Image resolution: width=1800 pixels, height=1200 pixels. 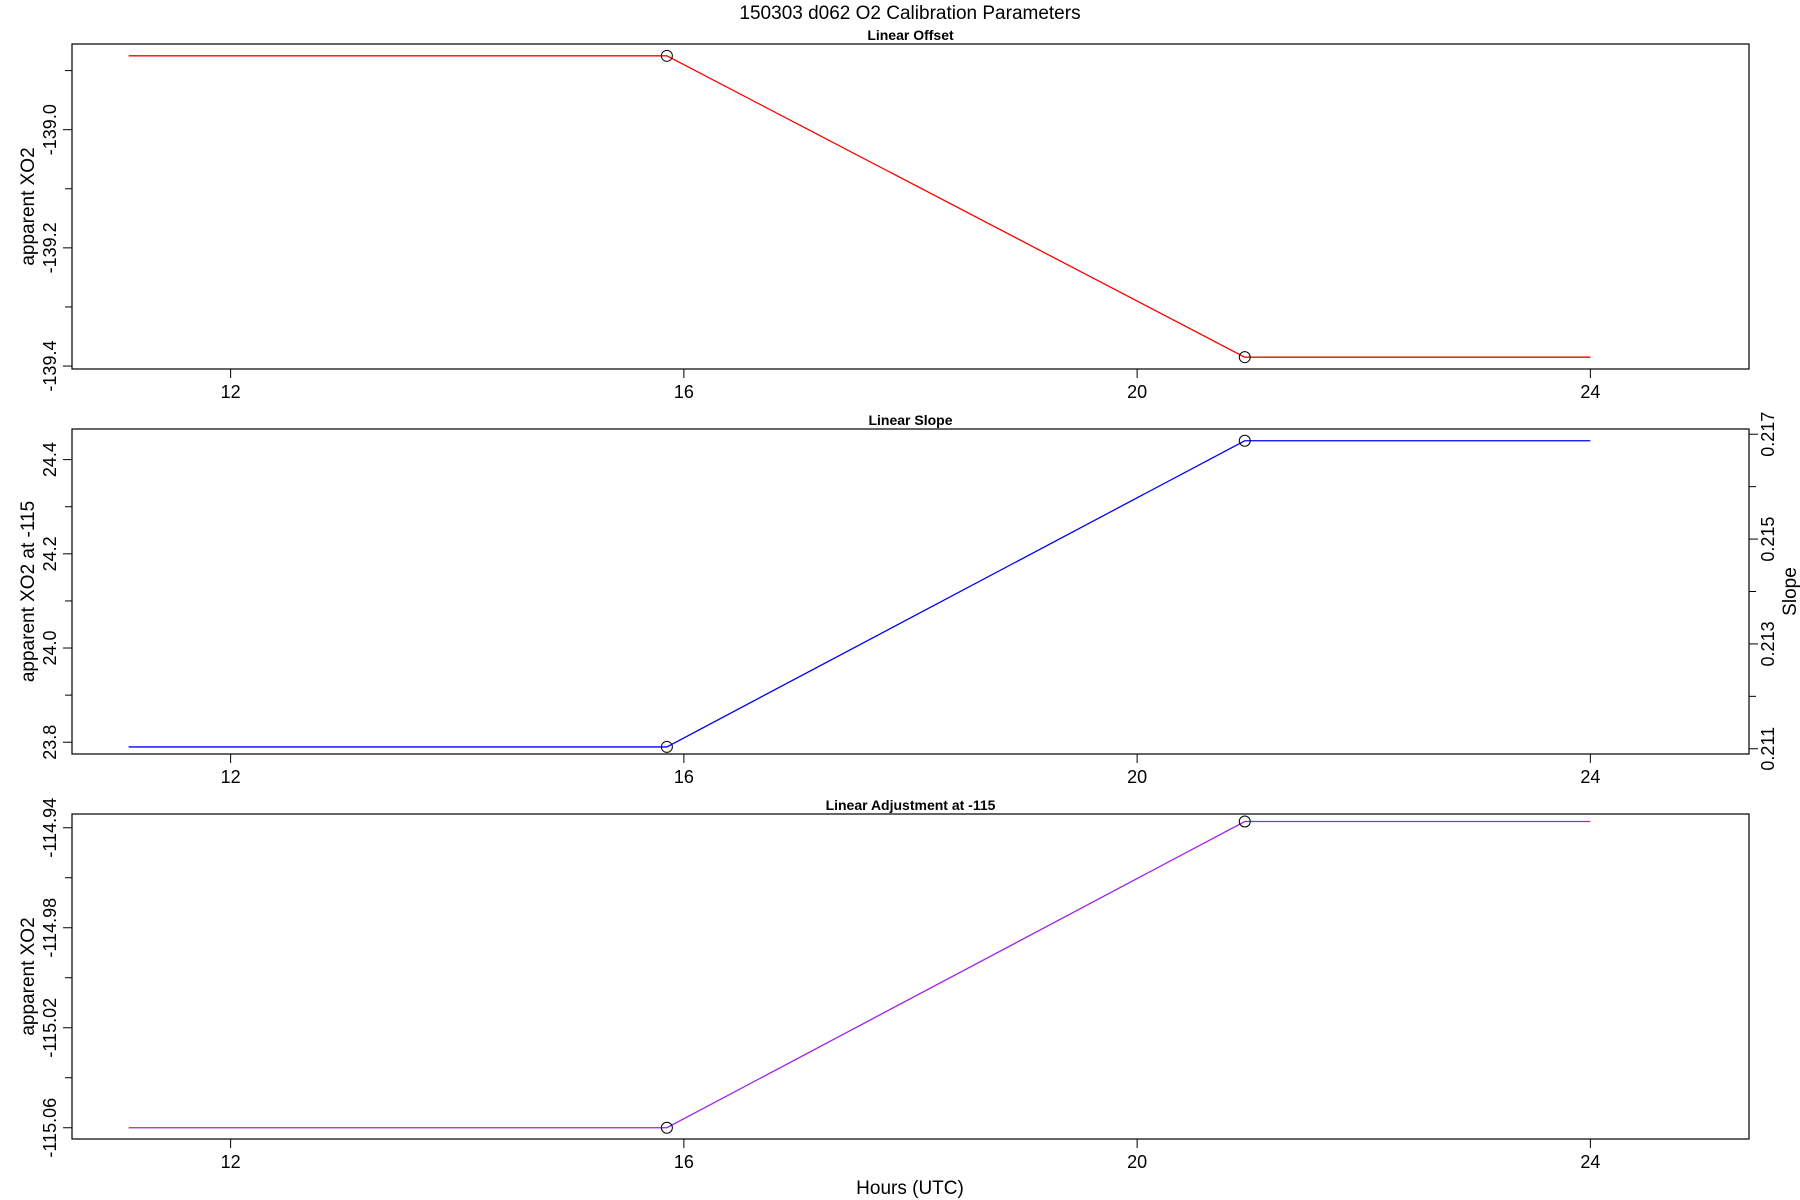 What do you see at coordinates (50, 459) in the screenshot?
I see `y-tick-label: 24.4` at bounding box center [50, 459].